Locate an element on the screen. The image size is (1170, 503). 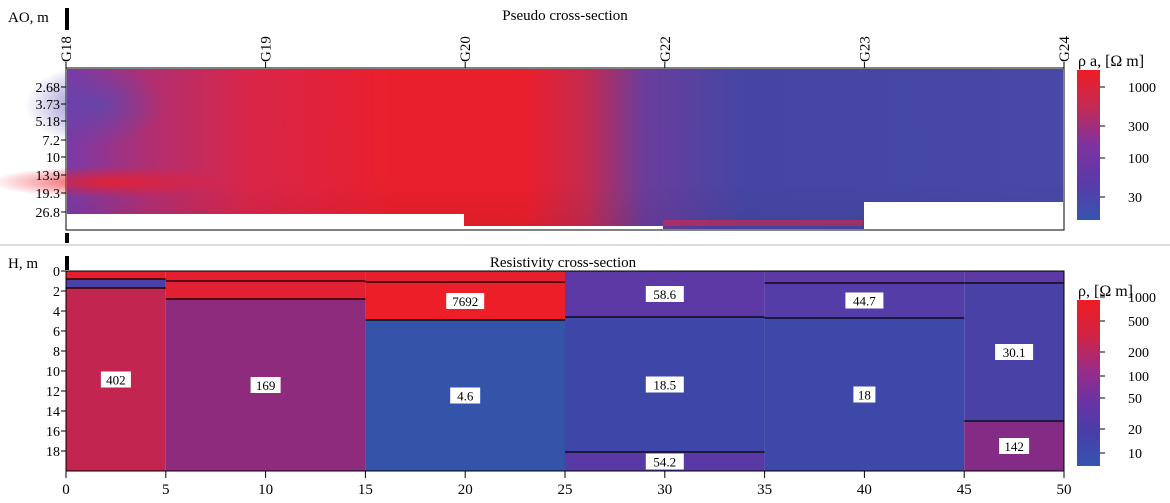
layer-label: 30.1 is located at coordinates (1014, 352).